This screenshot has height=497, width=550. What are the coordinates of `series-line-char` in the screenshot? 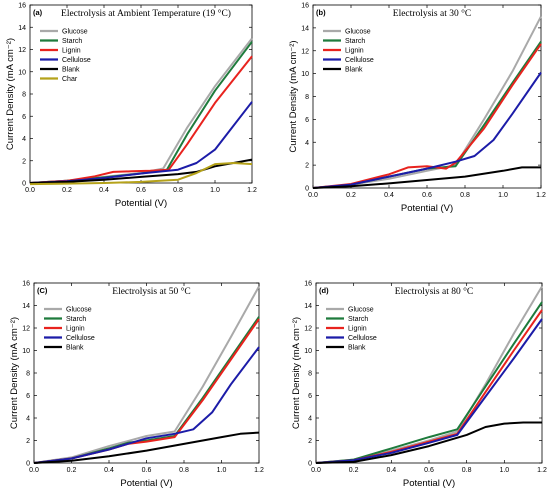 It's located at (141, 174).